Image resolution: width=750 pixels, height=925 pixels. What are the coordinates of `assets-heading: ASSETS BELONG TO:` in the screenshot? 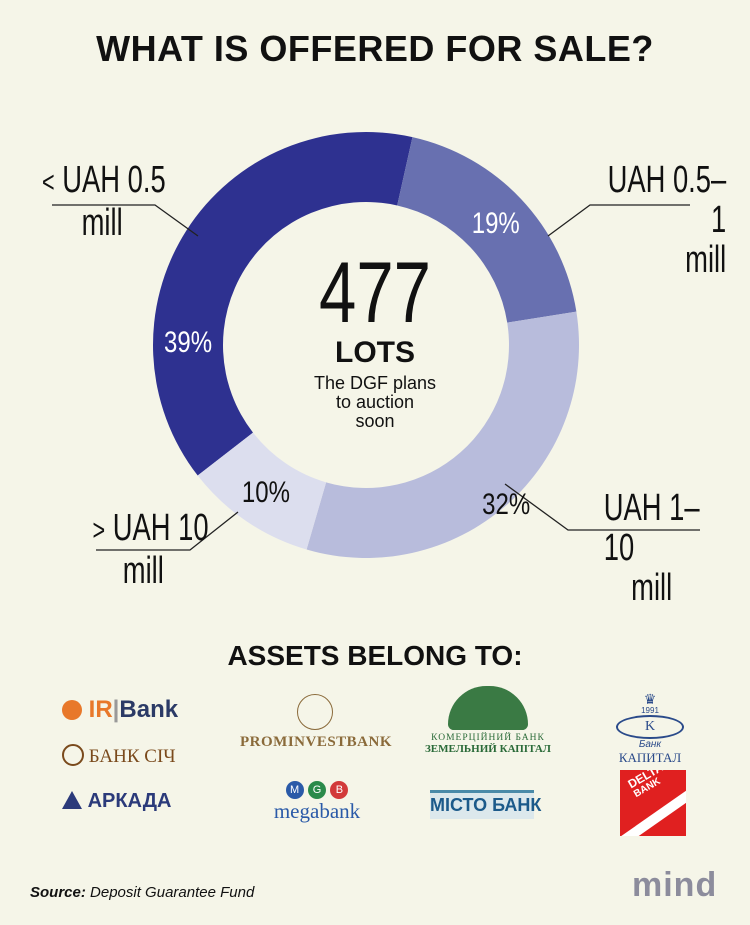 It's located at (375, 655).